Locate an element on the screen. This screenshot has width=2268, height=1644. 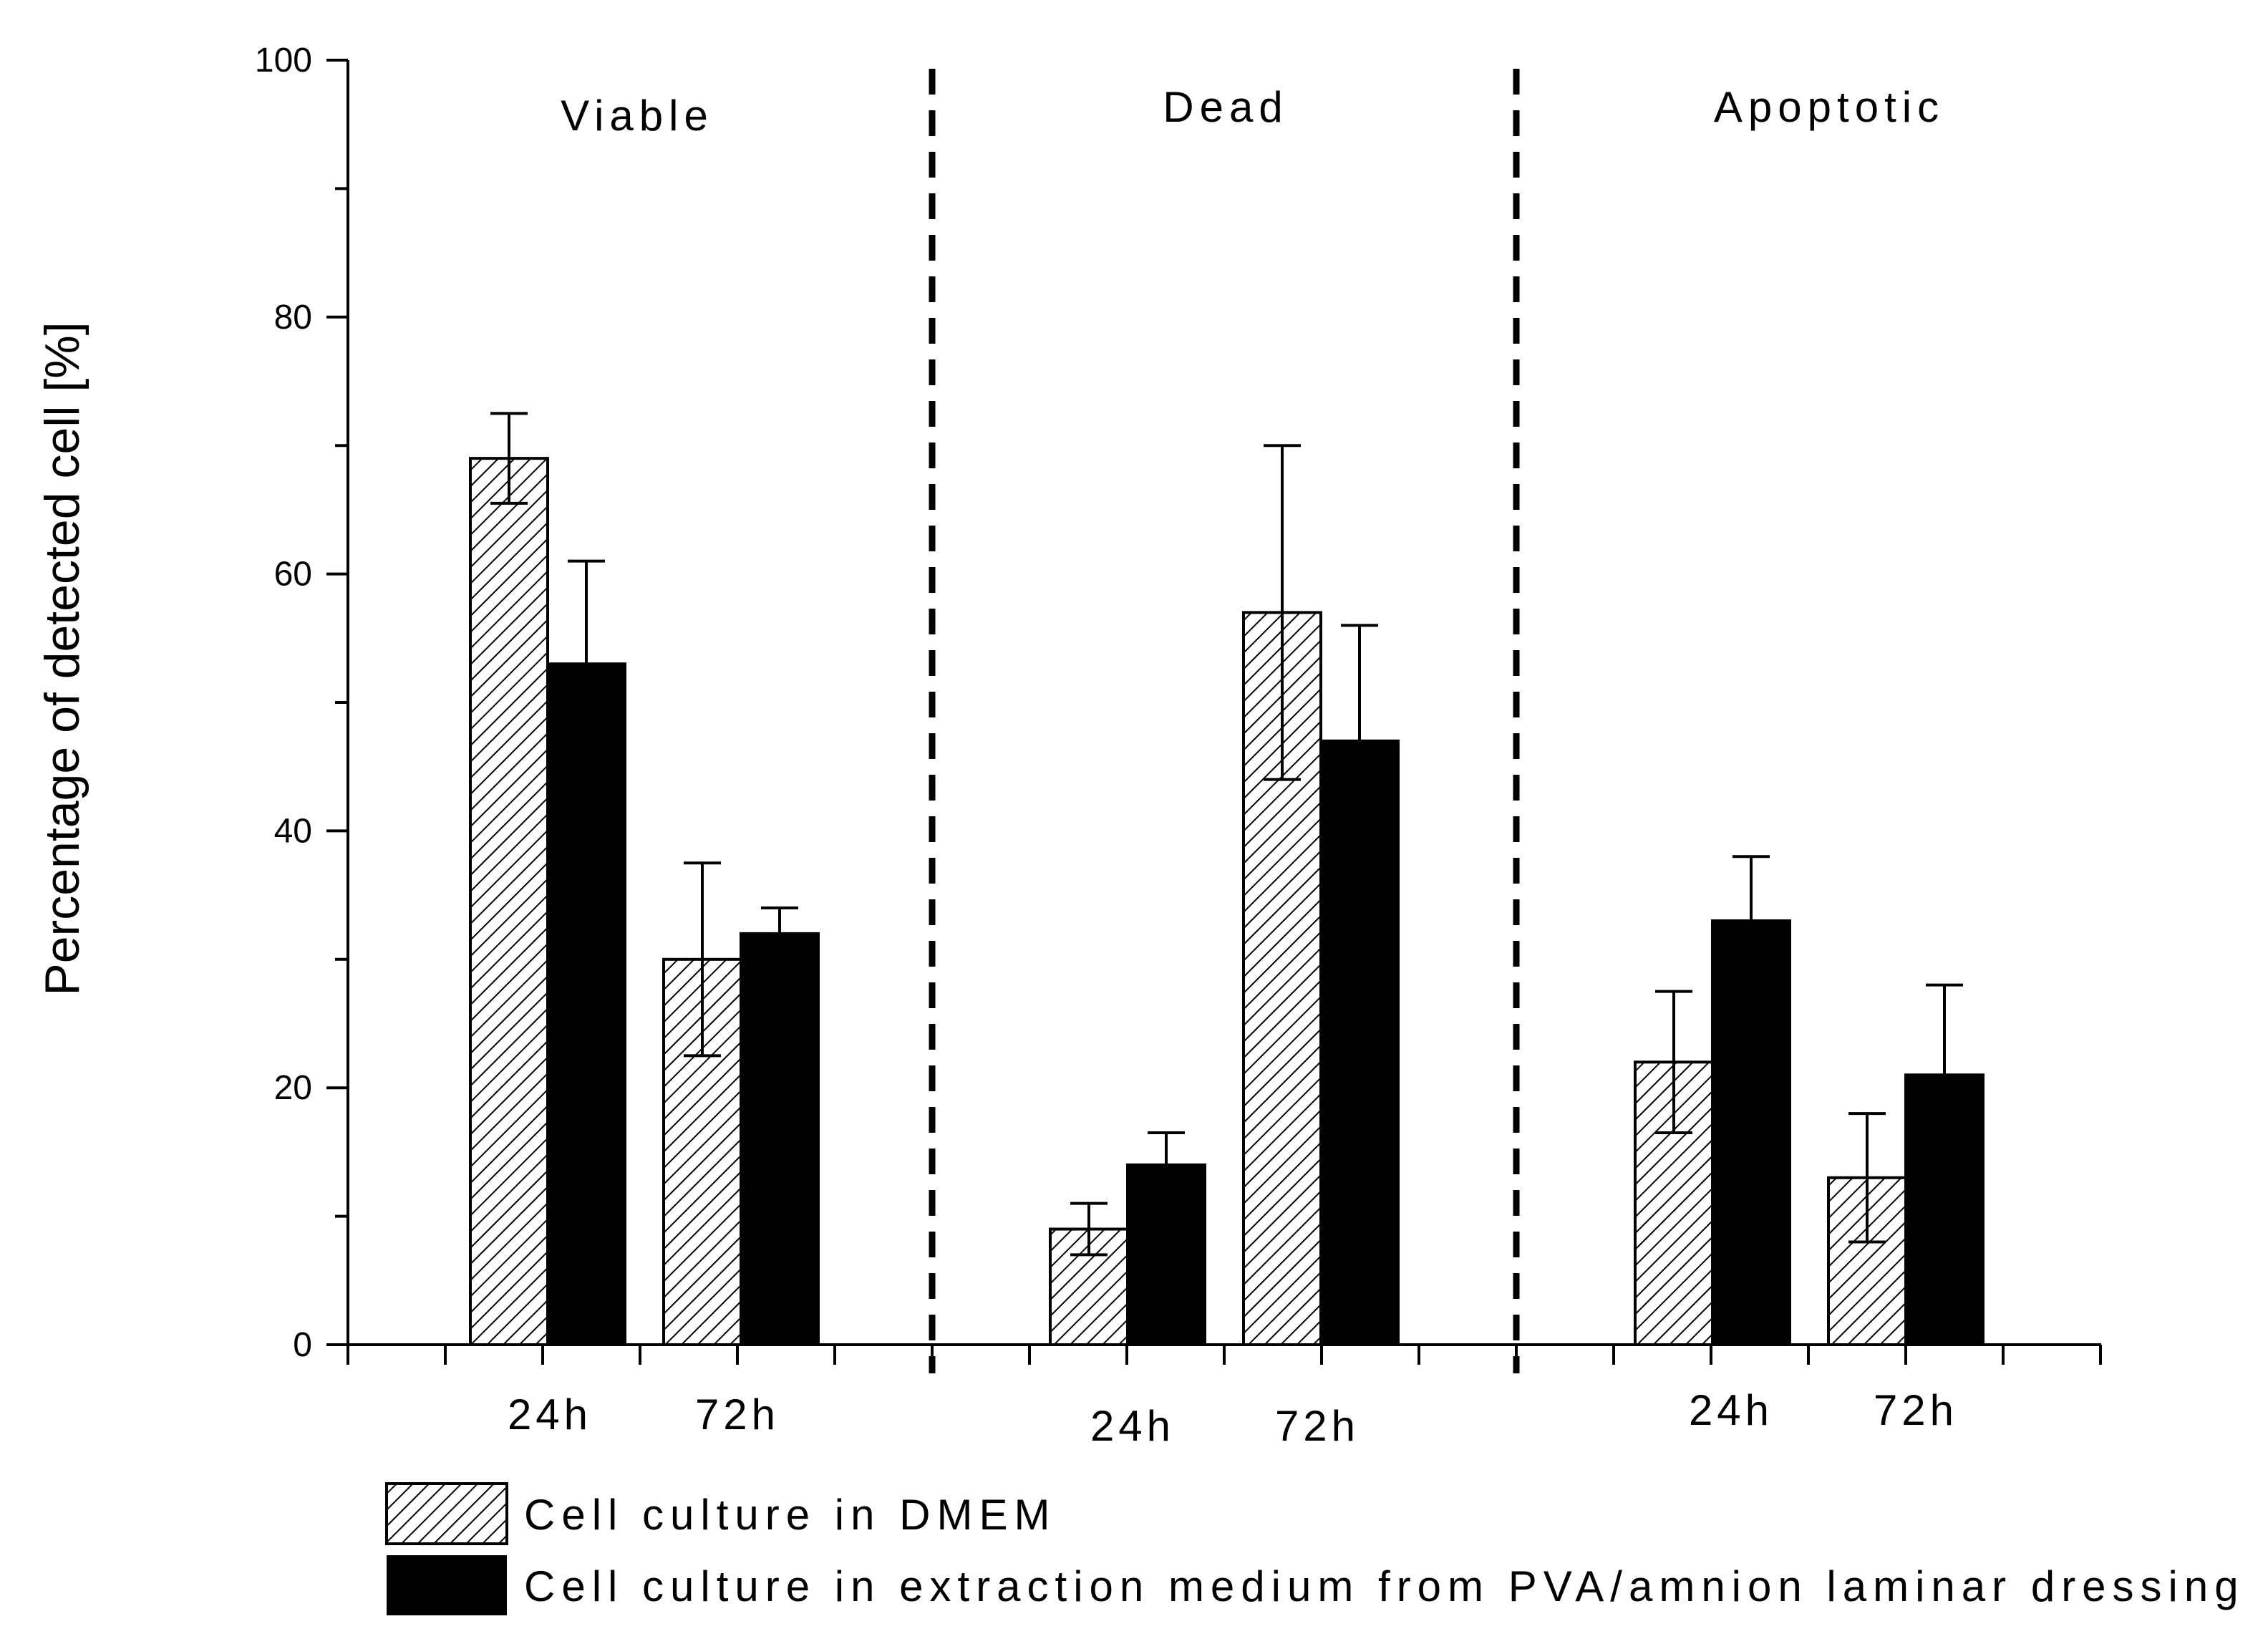
group-title-viable: Viable is located at coordinates (637, 116).